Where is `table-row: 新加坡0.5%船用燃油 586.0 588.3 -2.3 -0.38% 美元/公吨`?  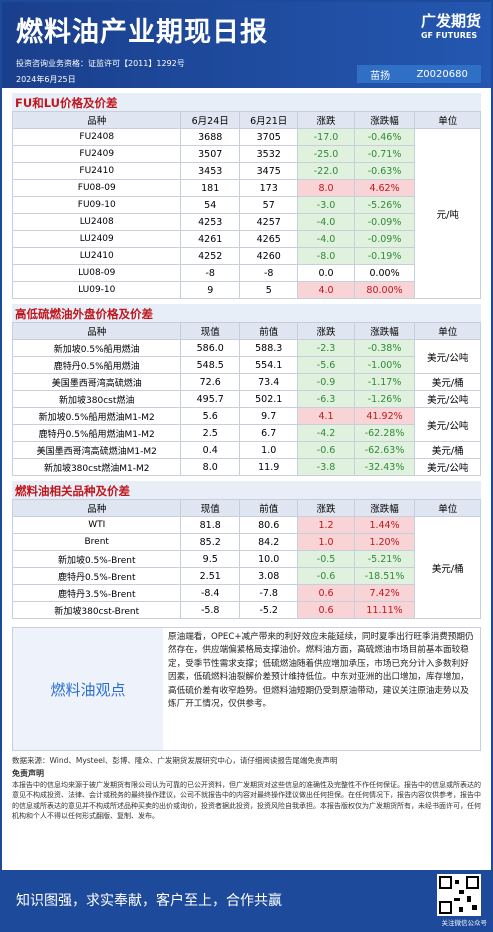 table-row: 新加坡0.5%船用燃油 586.0 588.3 -2.3 -0.38% 美元/公吨 is located at coordinates (246, 356).